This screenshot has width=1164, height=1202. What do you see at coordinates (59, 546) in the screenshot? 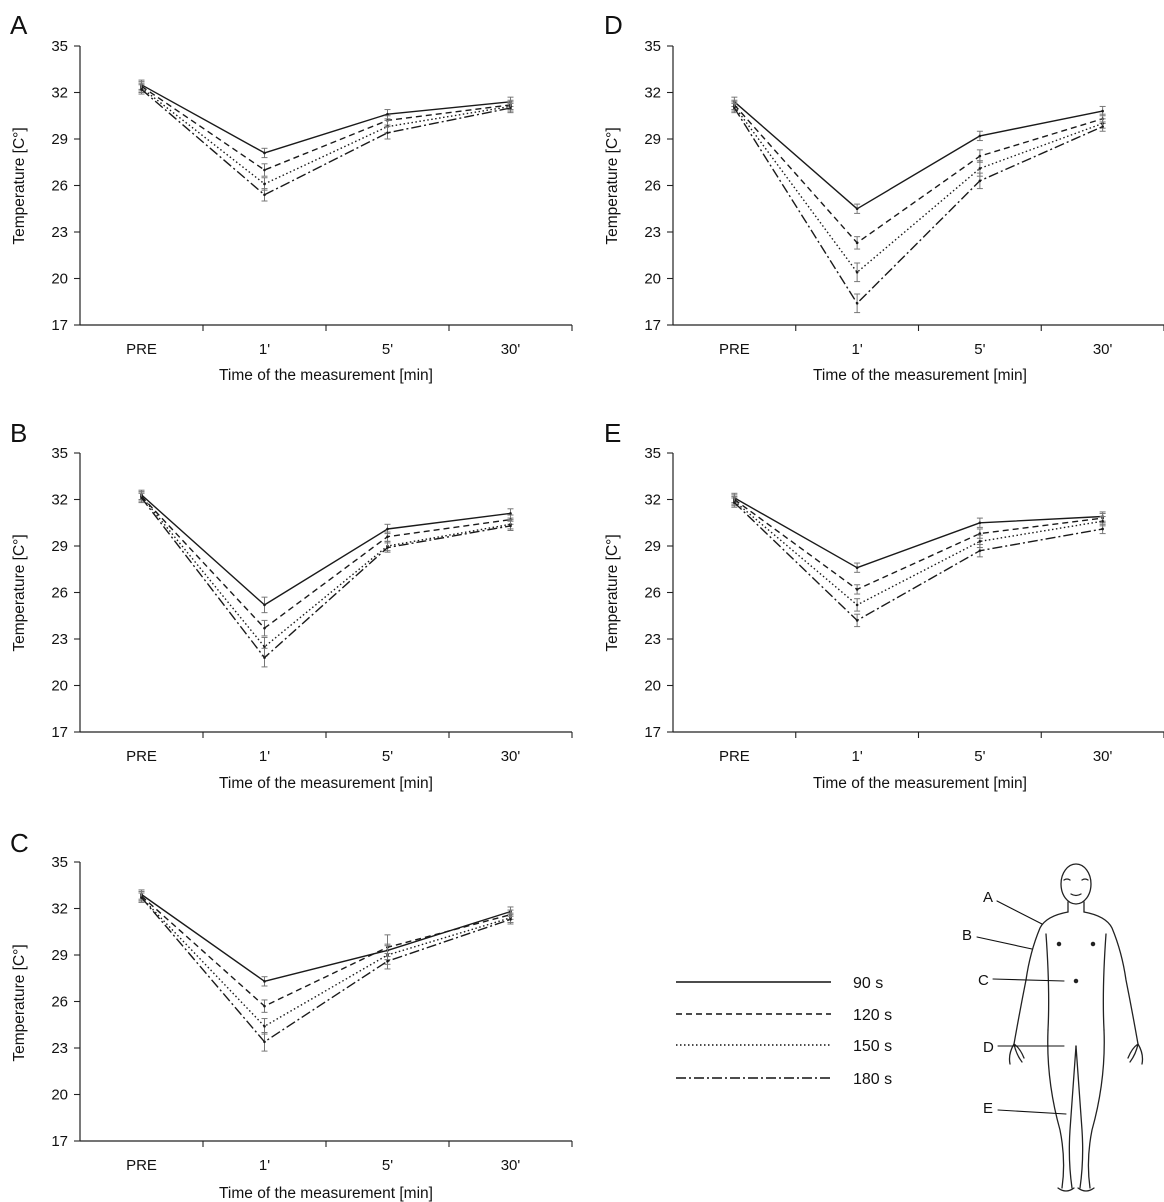
I see `y-tick-label-b: 29` at bounding box center [59, 546].